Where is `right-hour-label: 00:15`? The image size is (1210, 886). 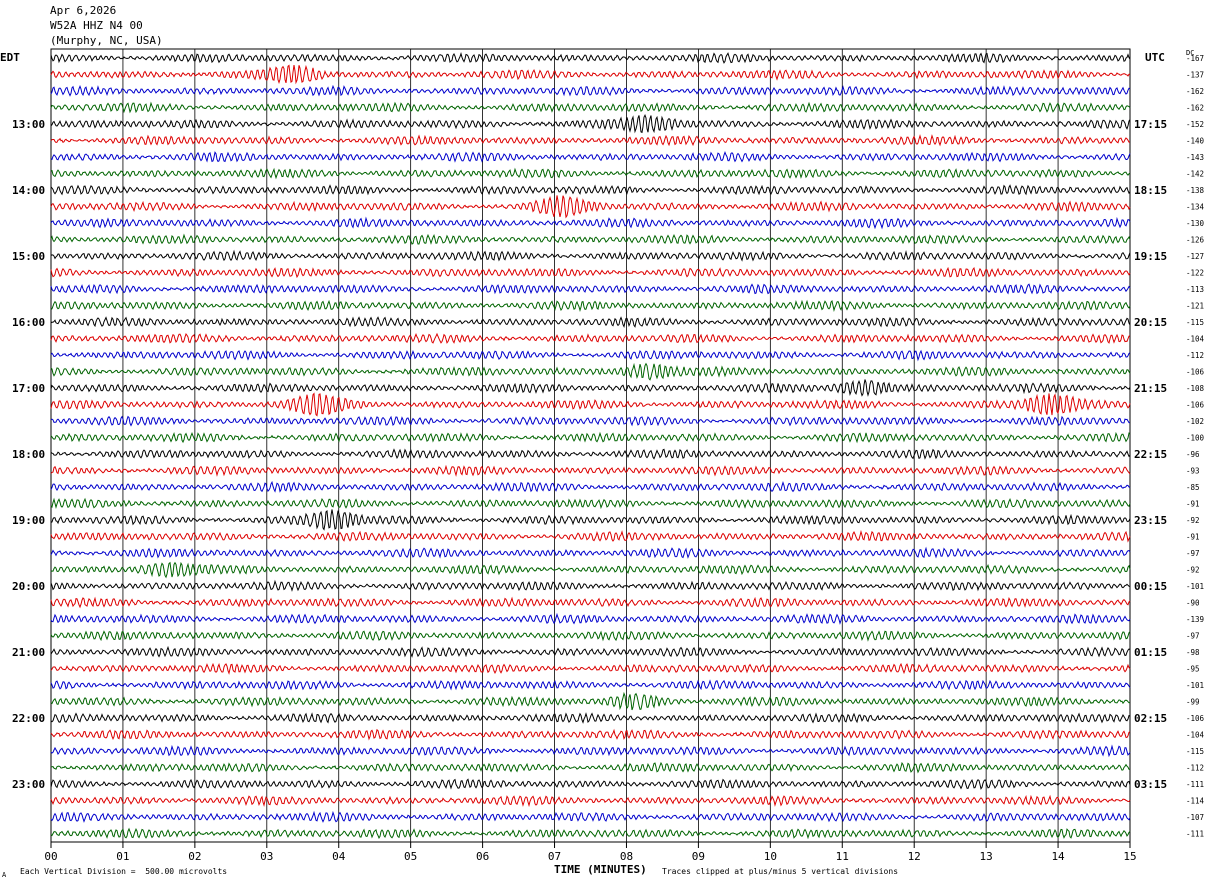
right-hour-label: 00:15 is located at coordinates (1150, 586).